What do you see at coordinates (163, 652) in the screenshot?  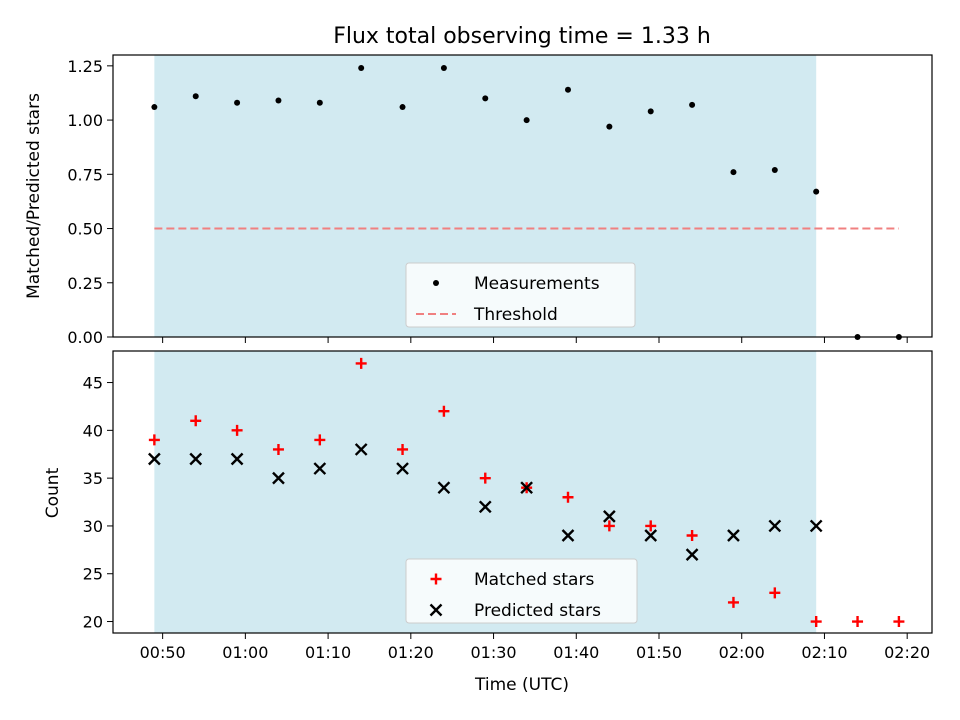 I see `x-tick-label: 00:50` at bounding box center [163, 652].